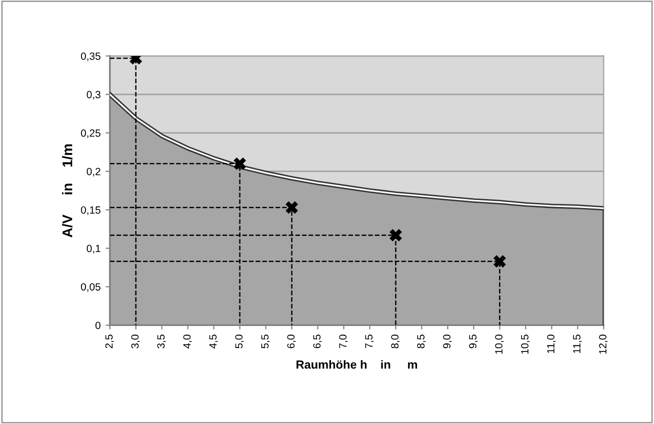  Describe the element at coordinates (473, 341) in the screenshot. I see `x-tick-label: 9,5` at that location.